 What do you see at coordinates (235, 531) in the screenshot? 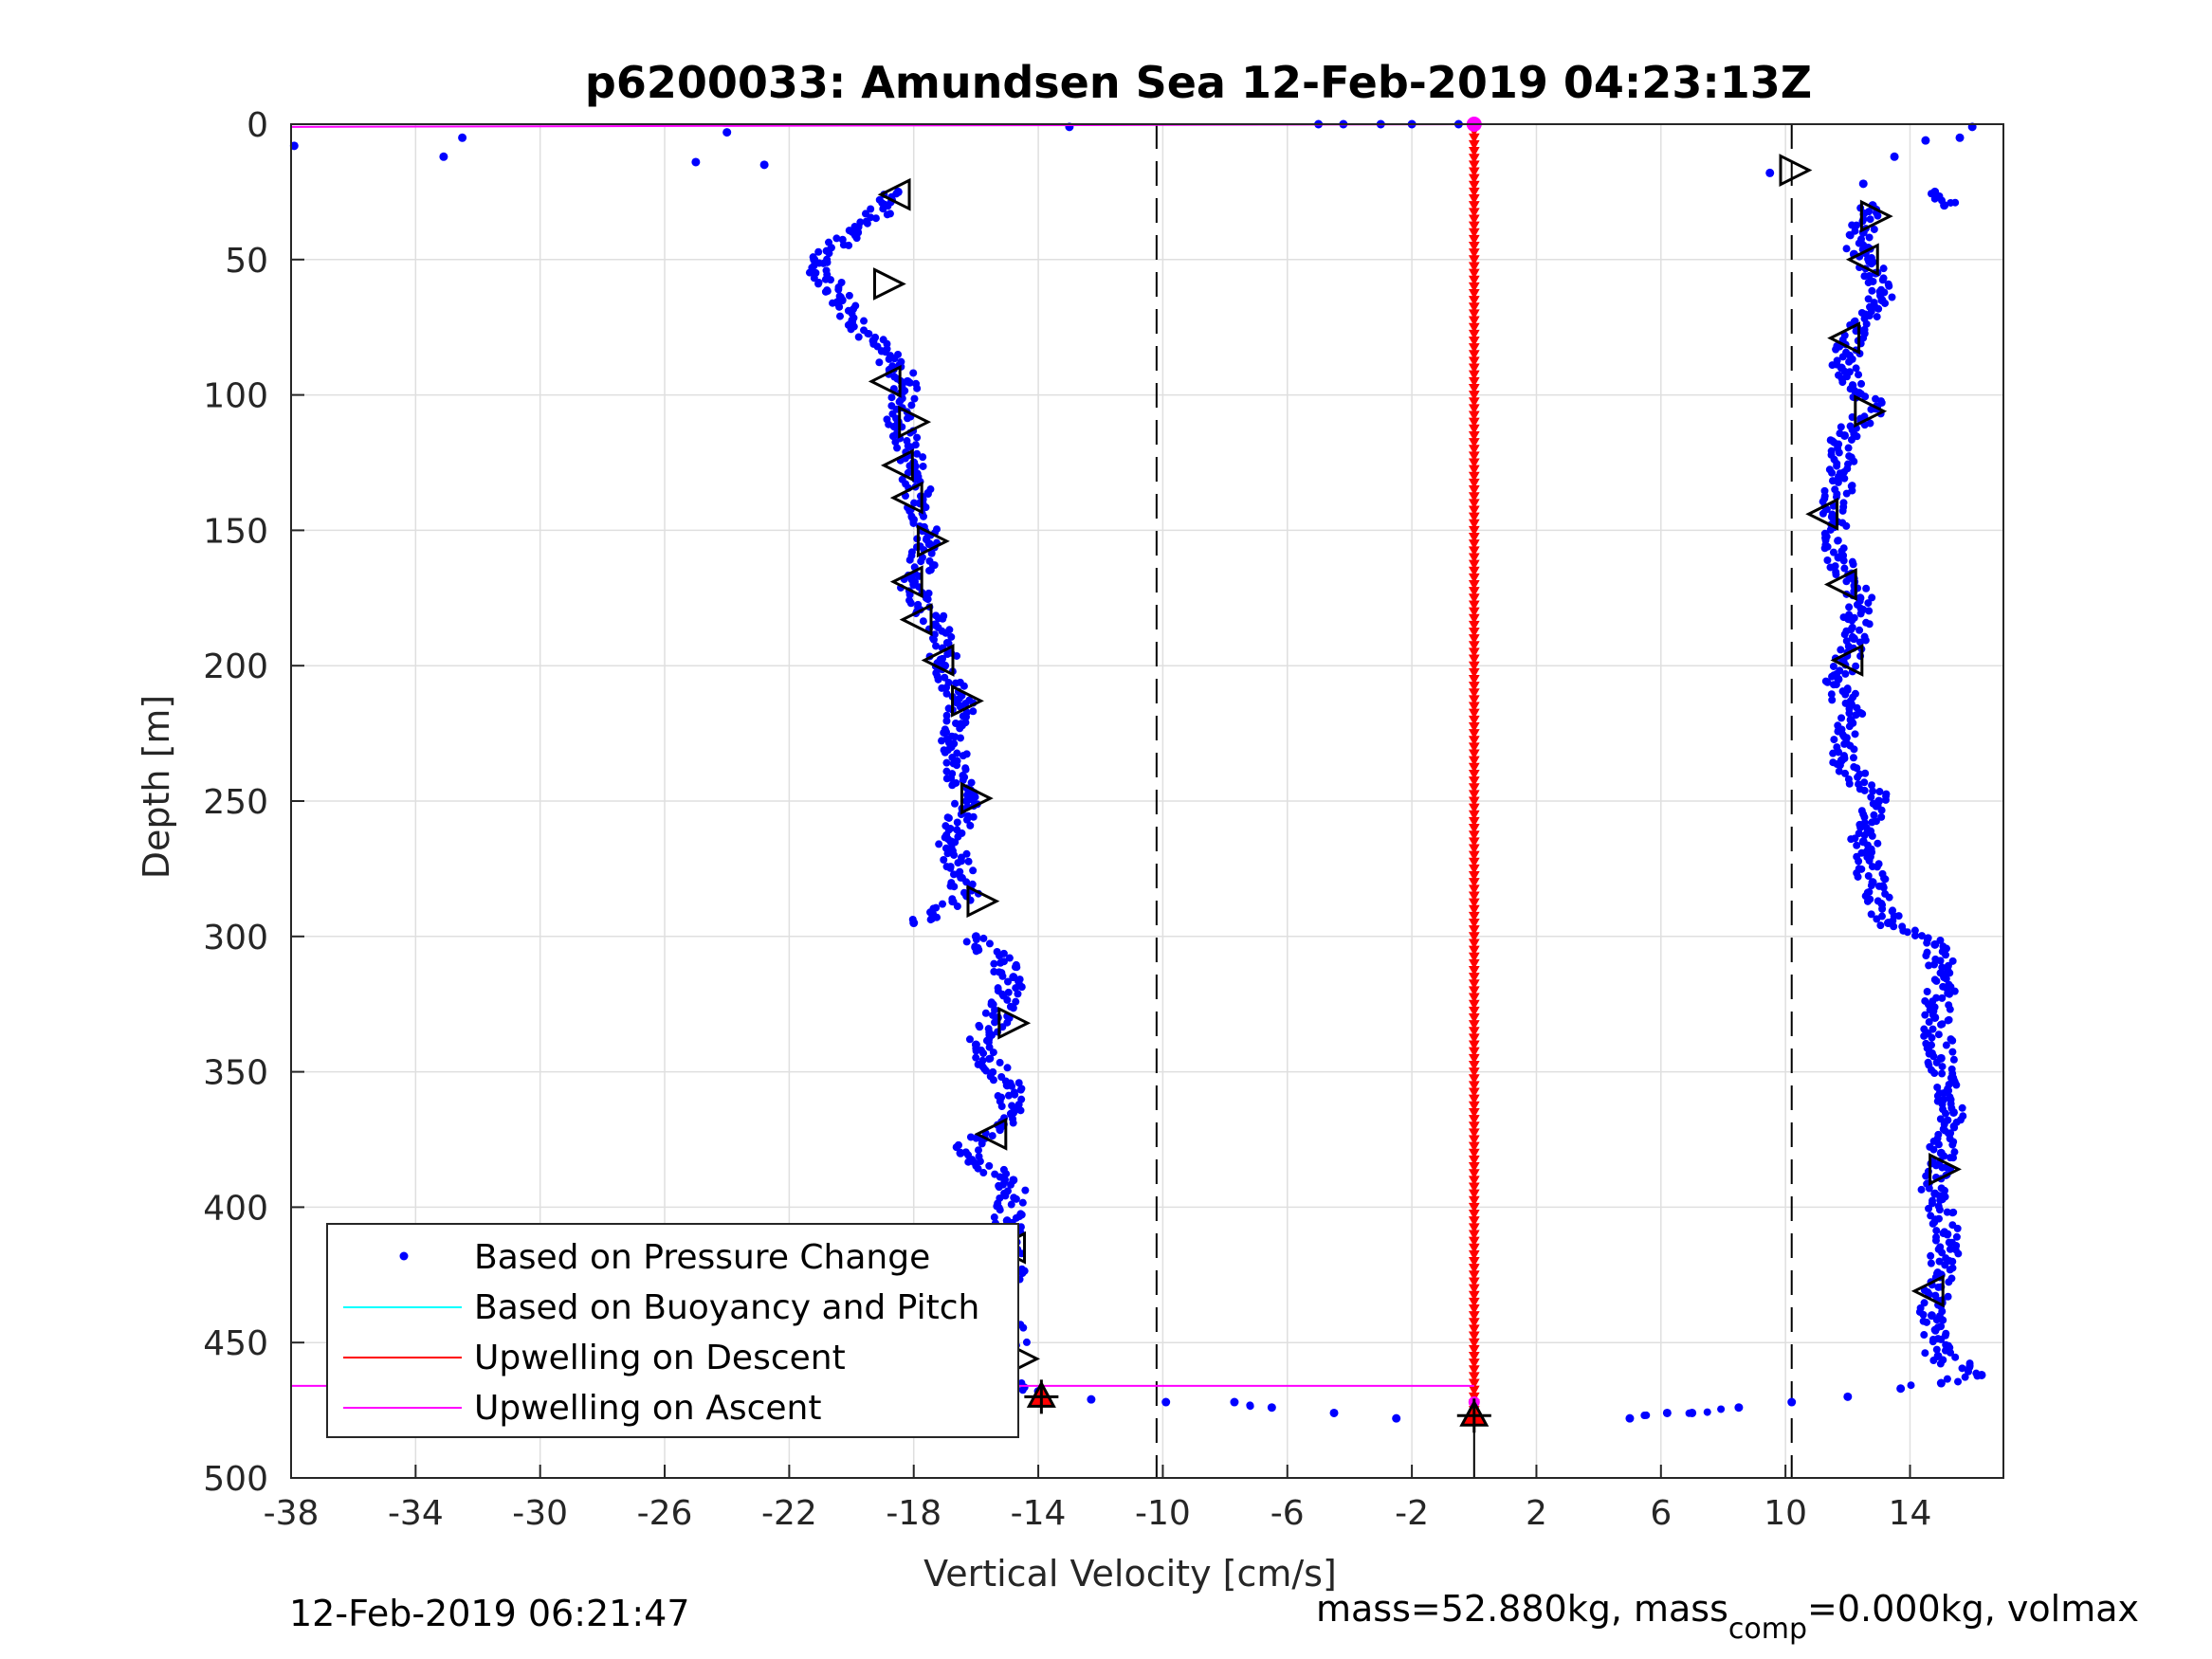
I see `y-tick-label: 150` at bounding box center [235, 531].